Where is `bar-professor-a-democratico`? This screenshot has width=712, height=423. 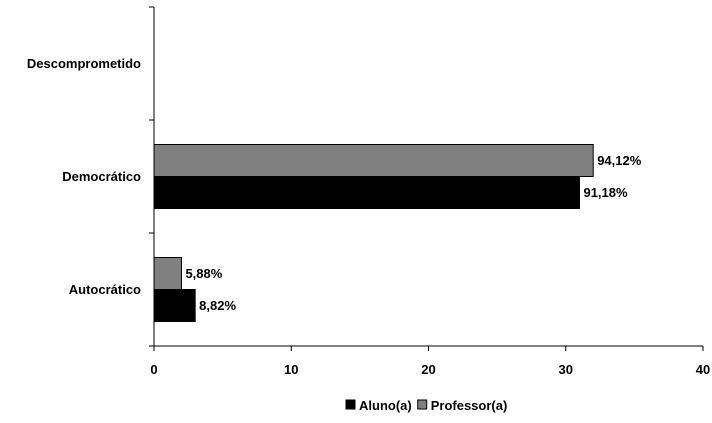
bar-professor-a-democratico is located at coordinates (373, 160).